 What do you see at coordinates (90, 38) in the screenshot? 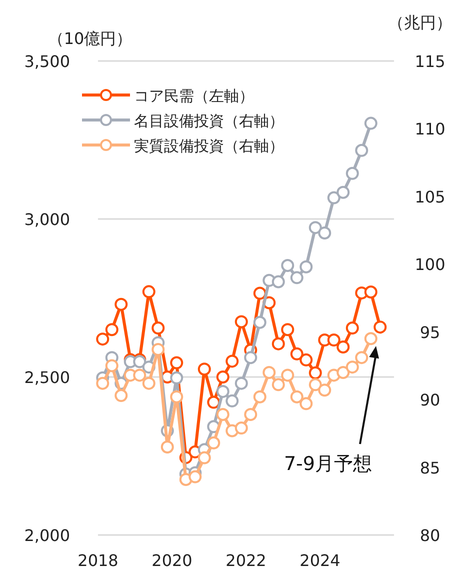
I see `y-axis-title: （10億円）` at bounding box center [90, 38].